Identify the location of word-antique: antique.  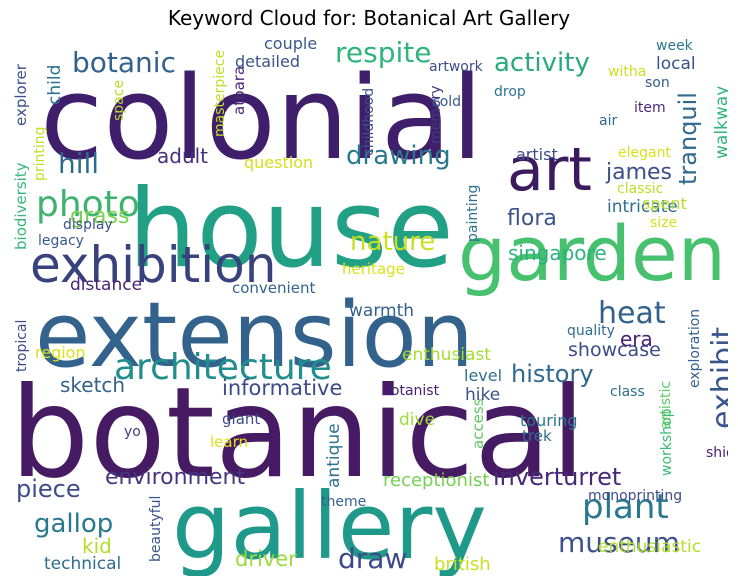
(334, 455).